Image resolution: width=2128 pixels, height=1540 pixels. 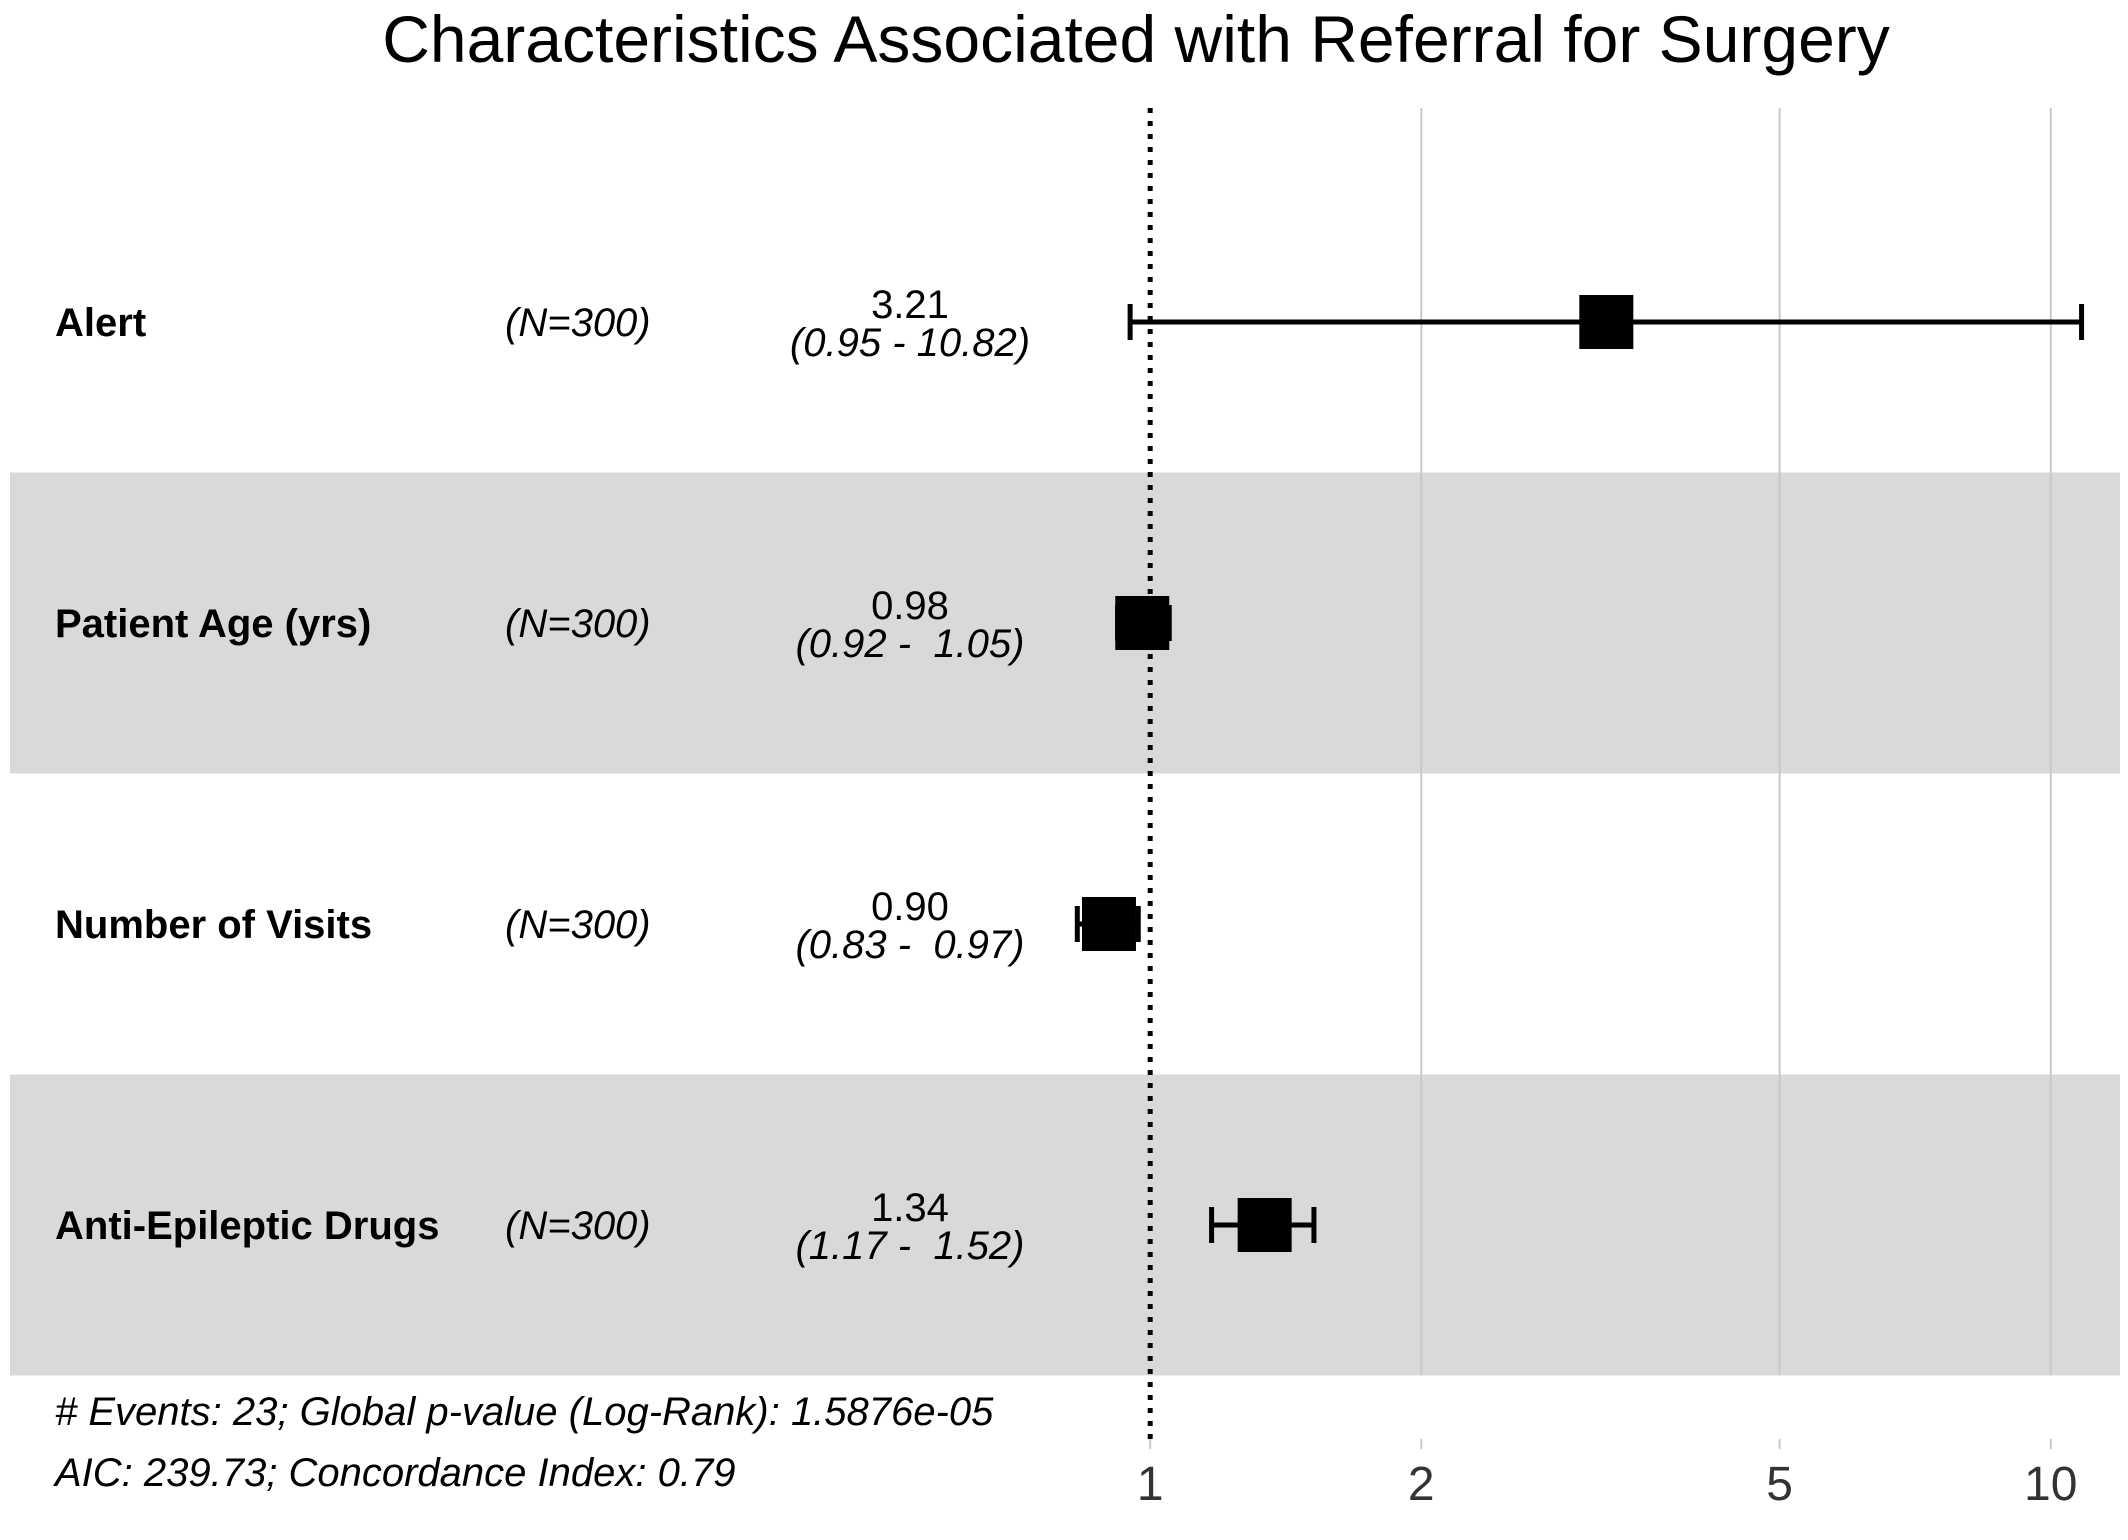 I want to click on forest-row: Number of Visits (N=300) 0.90(0.83 - 0.97), so click(x=598, y=926).